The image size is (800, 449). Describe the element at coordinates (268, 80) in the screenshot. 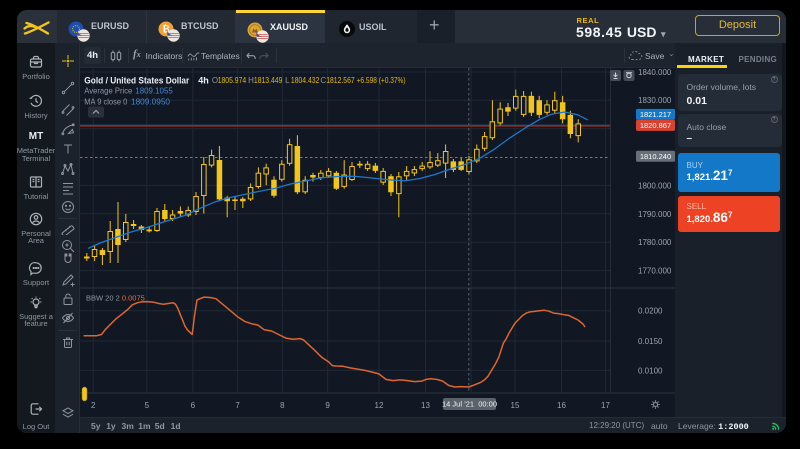

I see `svg-text: 1813.449` at that location.